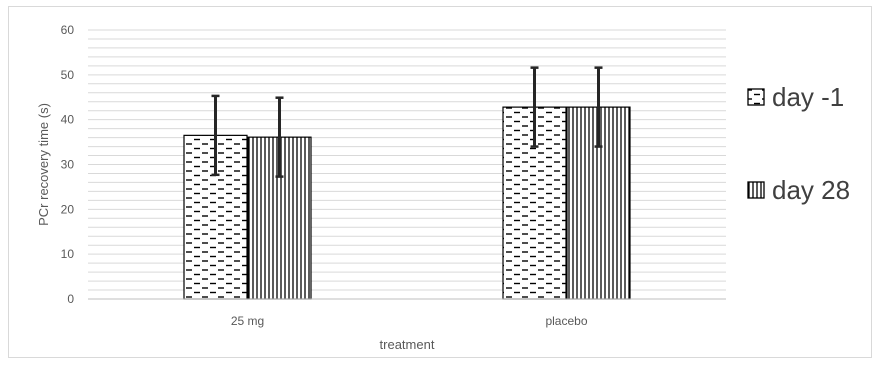  Describe the element at coordinates (407, 344) in the screenshot. I see `x-axis-title: treatment` at that location.